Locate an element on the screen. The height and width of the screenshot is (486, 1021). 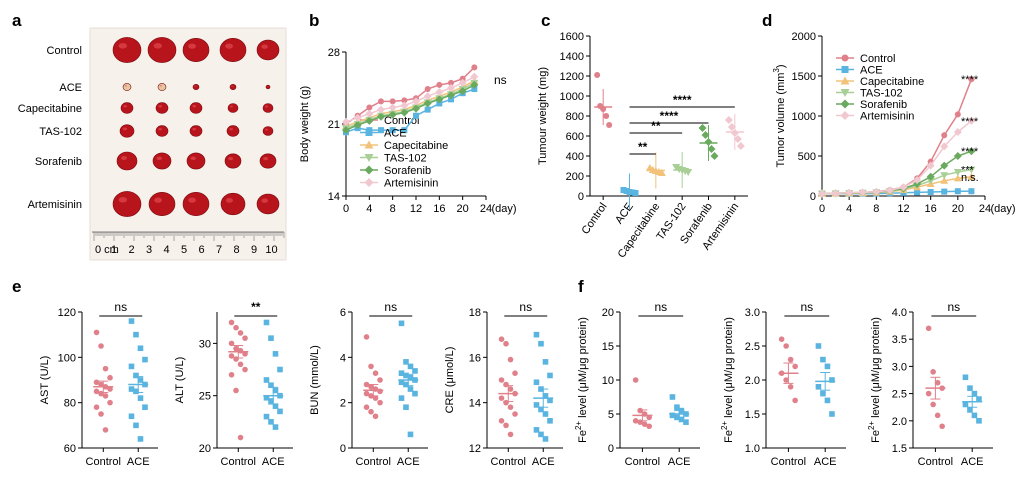
y-tick-label: 0 is located at coordinates (813, 197).